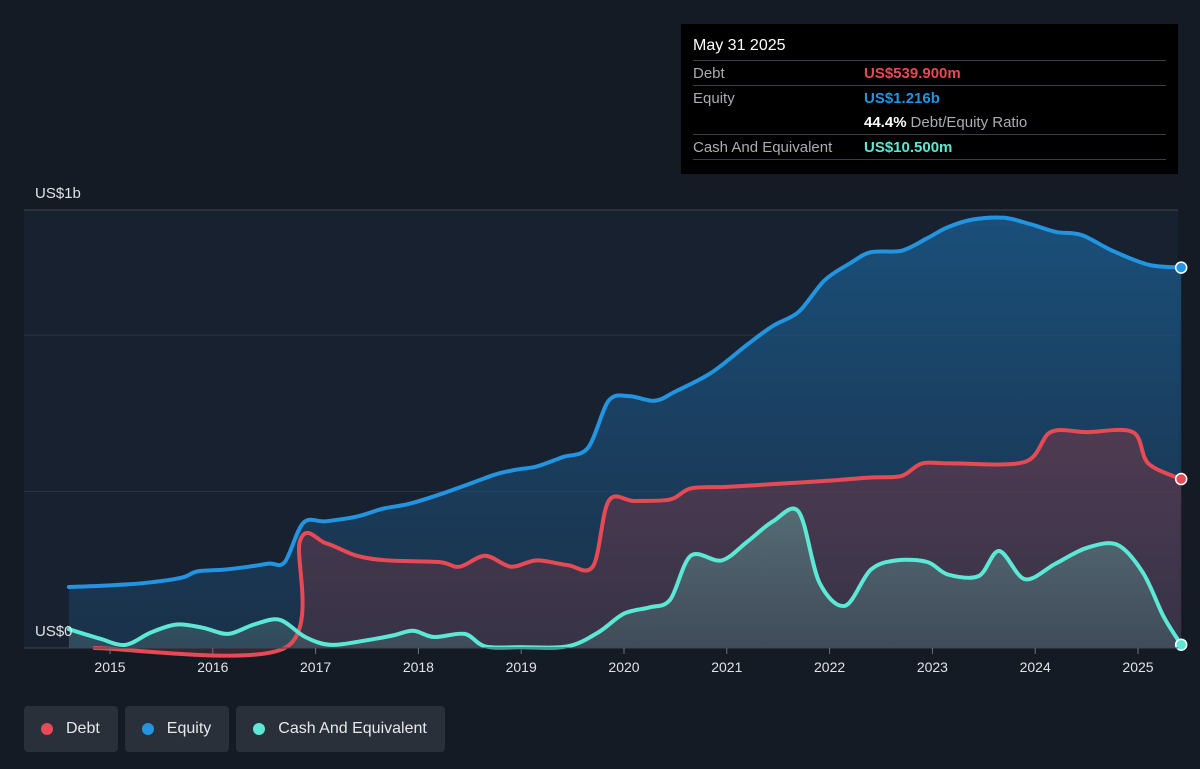 This screenshot has width=1200, height=769. I want to click on legend-debt-dot, so click(47, 729).